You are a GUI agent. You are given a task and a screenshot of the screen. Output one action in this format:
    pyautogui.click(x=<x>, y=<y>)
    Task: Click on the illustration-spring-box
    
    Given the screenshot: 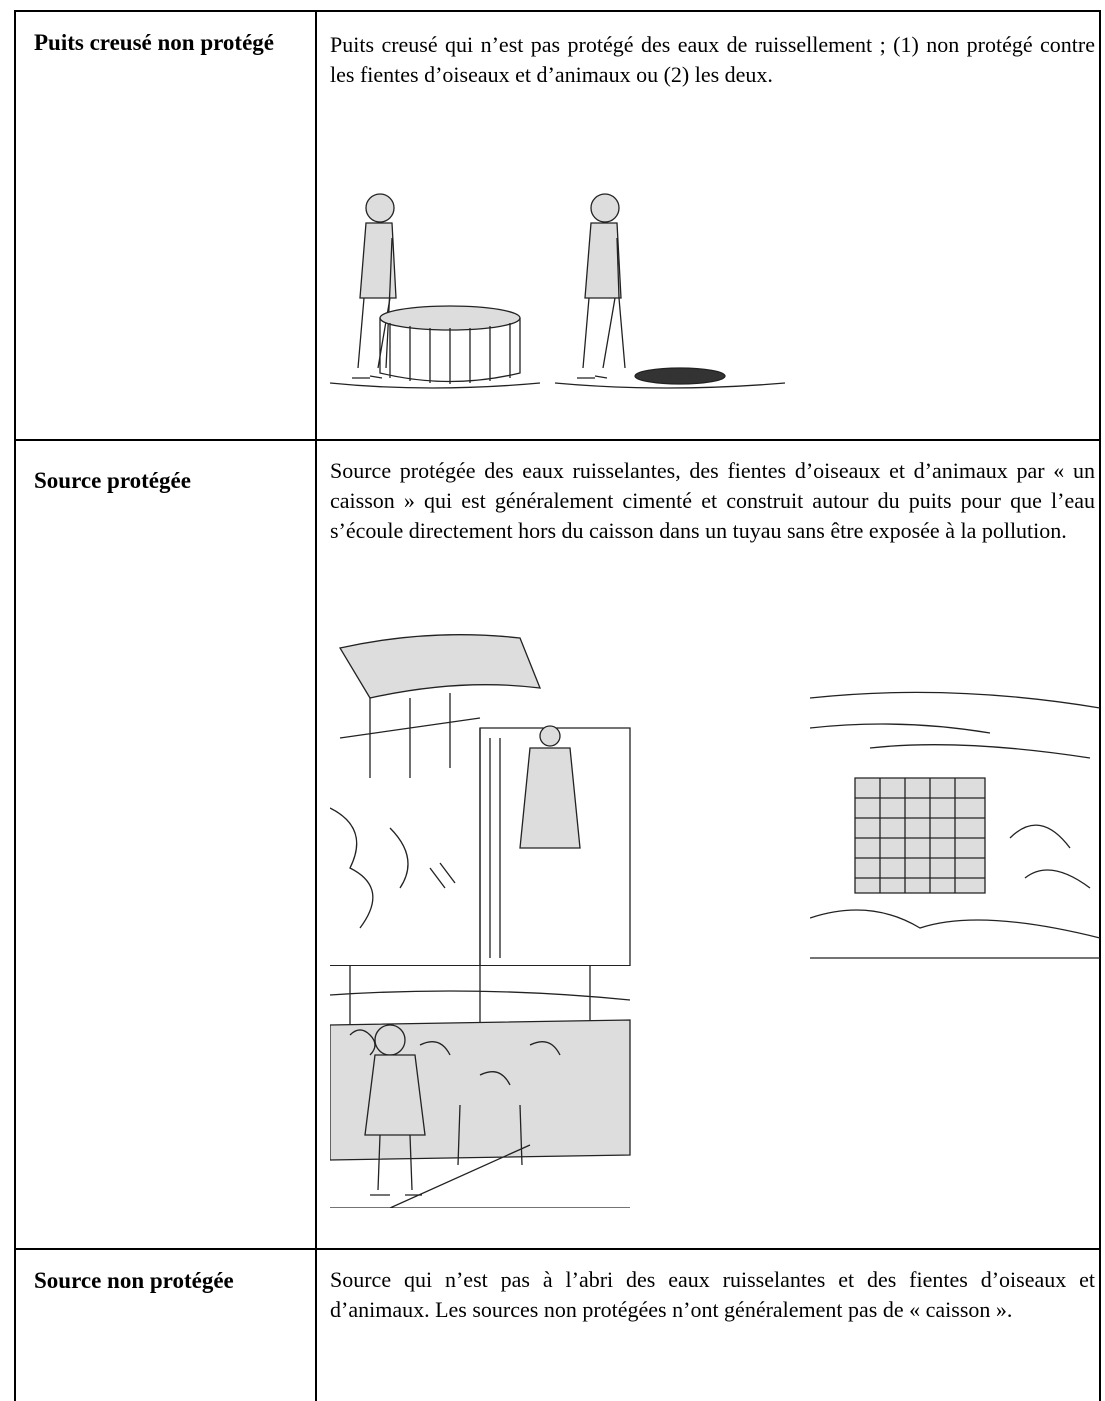 What is the action you would take?
    pyautogui.click(x=480, y=800)
    